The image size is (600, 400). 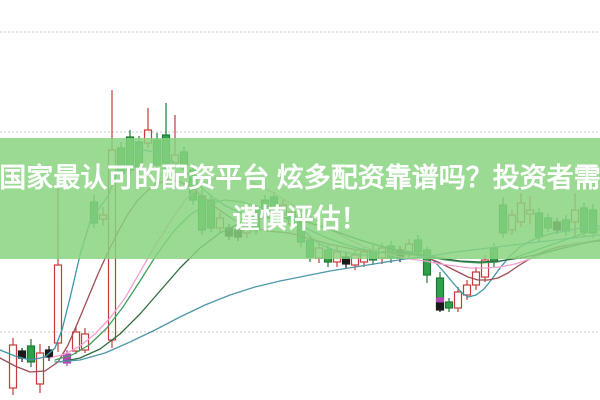 I want to click on headline-line-2: 谨慎评估！, so click(x=300, y=218).